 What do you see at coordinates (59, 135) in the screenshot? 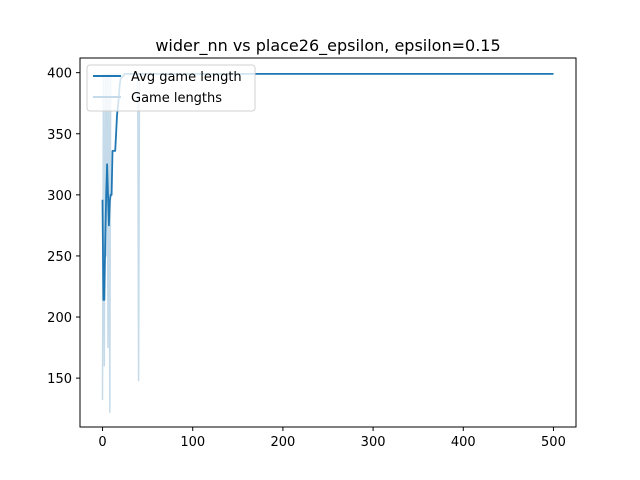
I see `y-tick-label: 350` at bounding box center [59, 135].